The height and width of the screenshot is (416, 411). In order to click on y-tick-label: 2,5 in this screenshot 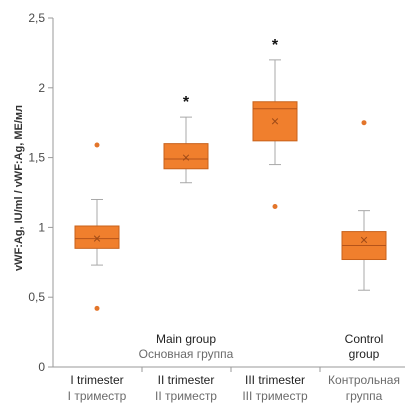, I will do `click(36, 18)`.